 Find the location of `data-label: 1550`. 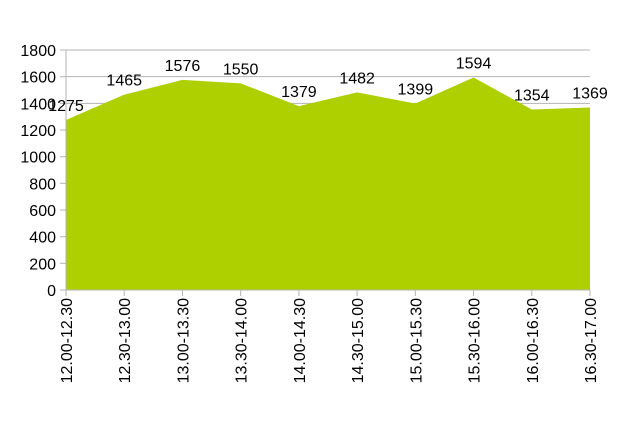

data-label: 1550 is located at coordinates (241, 69).